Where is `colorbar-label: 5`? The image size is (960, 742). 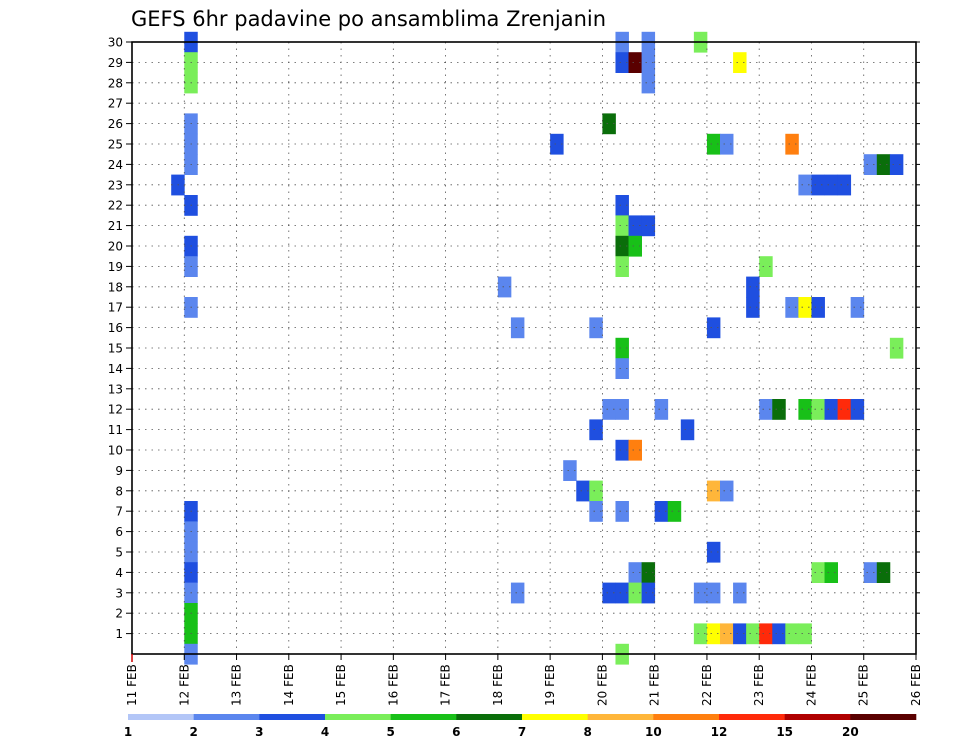 colorbar-label: 5 is located at coordinates (390, 732).